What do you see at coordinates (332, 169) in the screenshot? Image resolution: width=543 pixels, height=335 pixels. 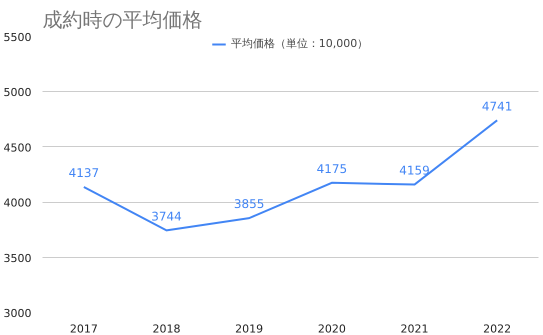 I see `data-label: 4175` at bounding box center [332, 169].